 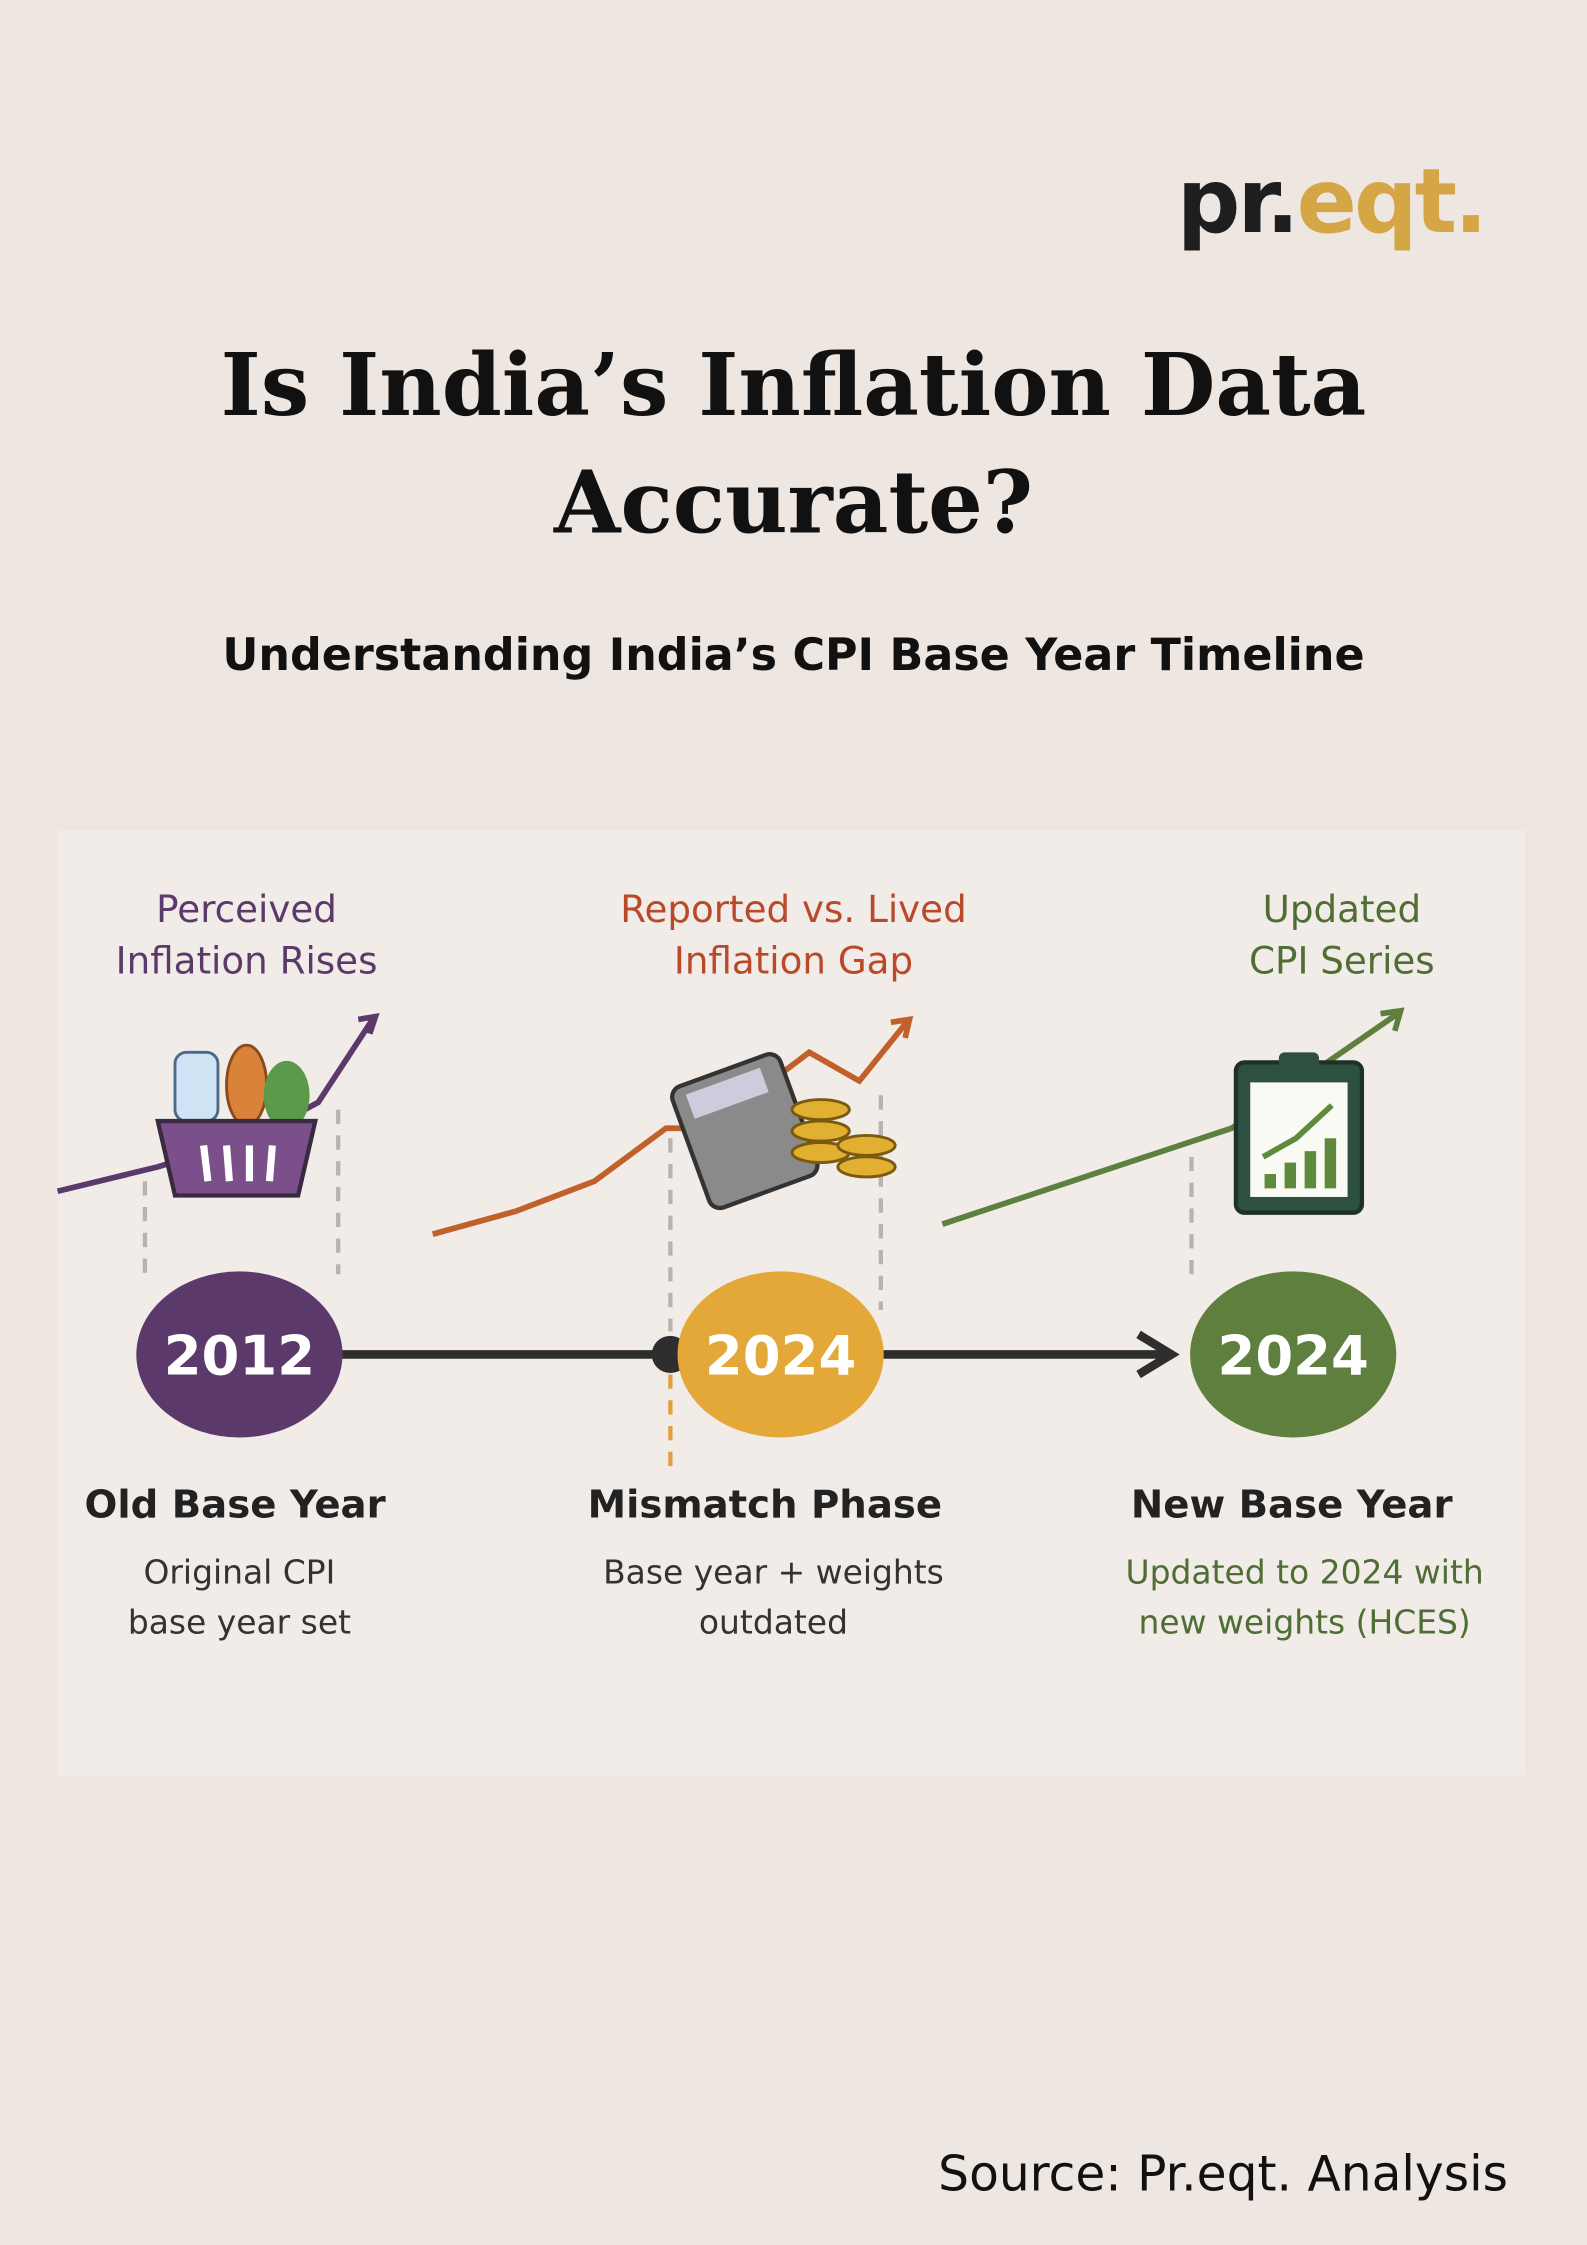 What do you see at coordinates (1305, 1622) in the screenshot?
I see `stage-description: new weights (HCES)` at bounding box center [1305, 1622].